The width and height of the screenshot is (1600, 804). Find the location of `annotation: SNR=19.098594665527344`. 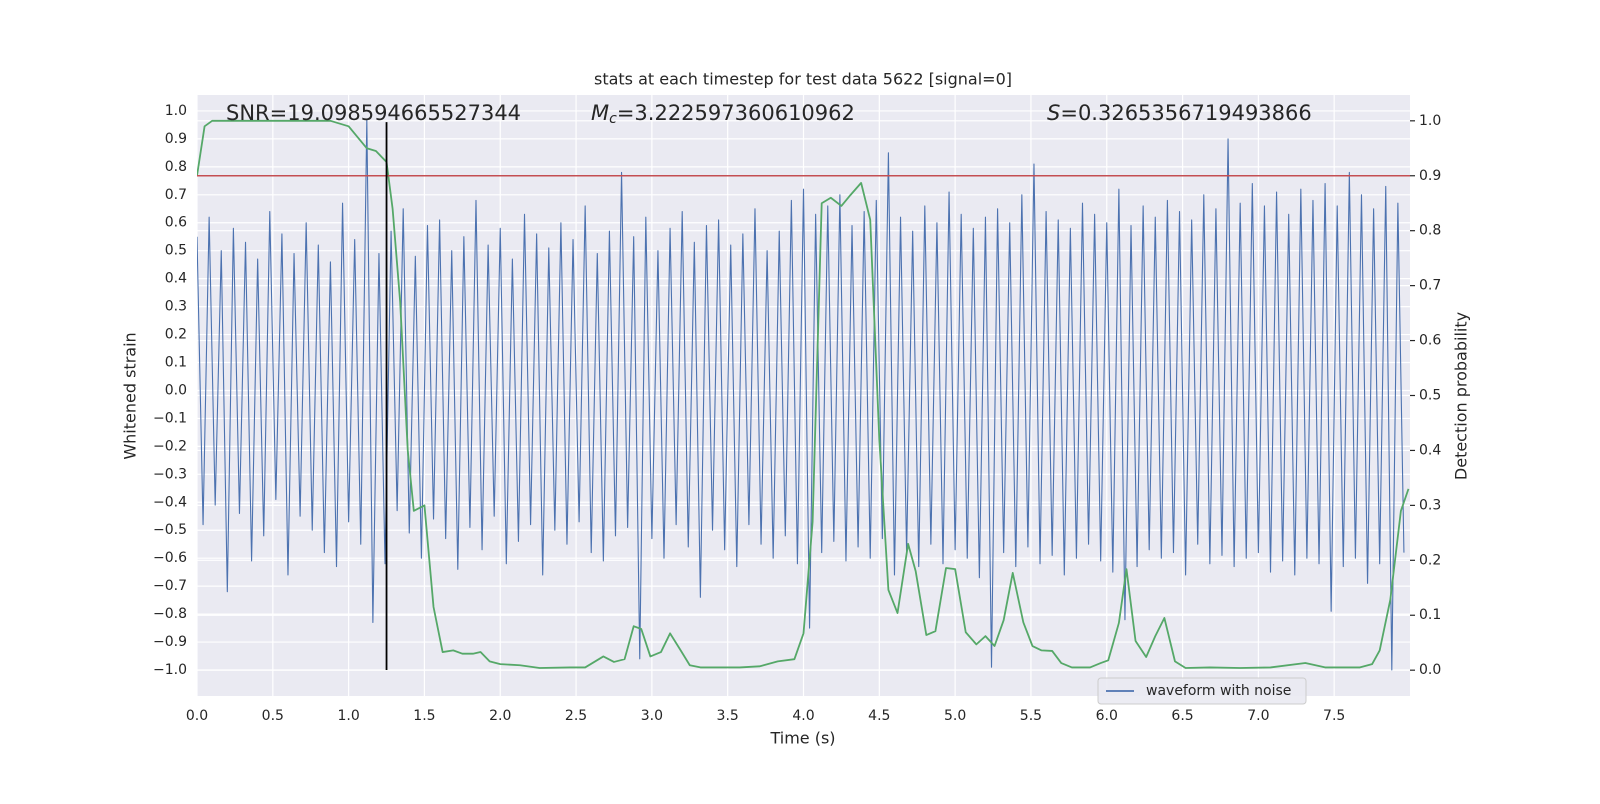

annotation: SNR=19.098594665527344 is located at coordinates (373, 113).